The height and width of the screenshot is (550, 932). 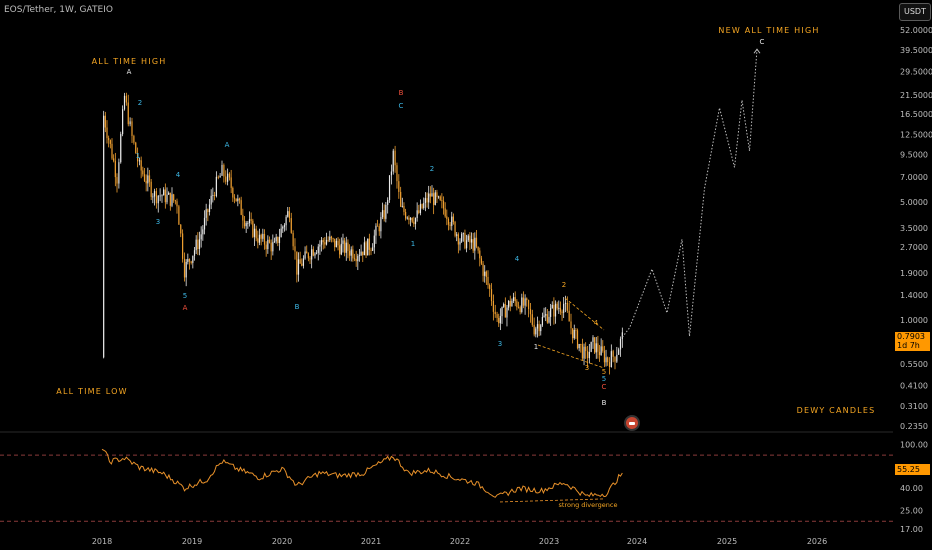 What do you see at coordinates (911, 511) in the screenshot?
I see `rsi-axis-tick-label: 25.00` at bounding box center [911, 511].